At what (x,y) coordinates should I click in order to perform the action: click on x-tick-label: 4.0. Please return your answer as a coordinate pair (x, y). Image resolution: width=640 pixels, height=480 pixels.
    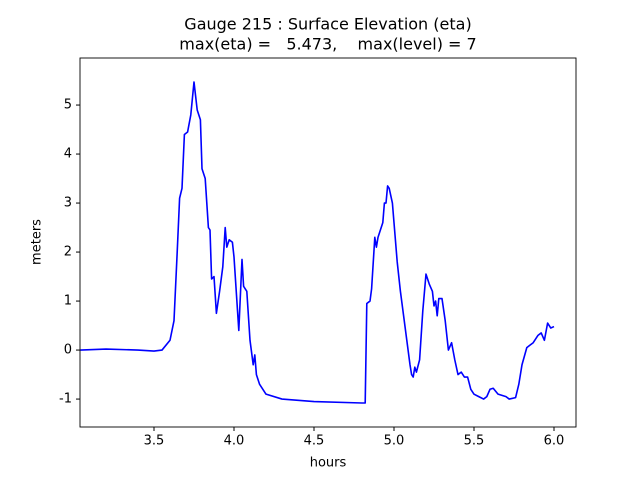
    Looking at the image, I should click on (234, 441).